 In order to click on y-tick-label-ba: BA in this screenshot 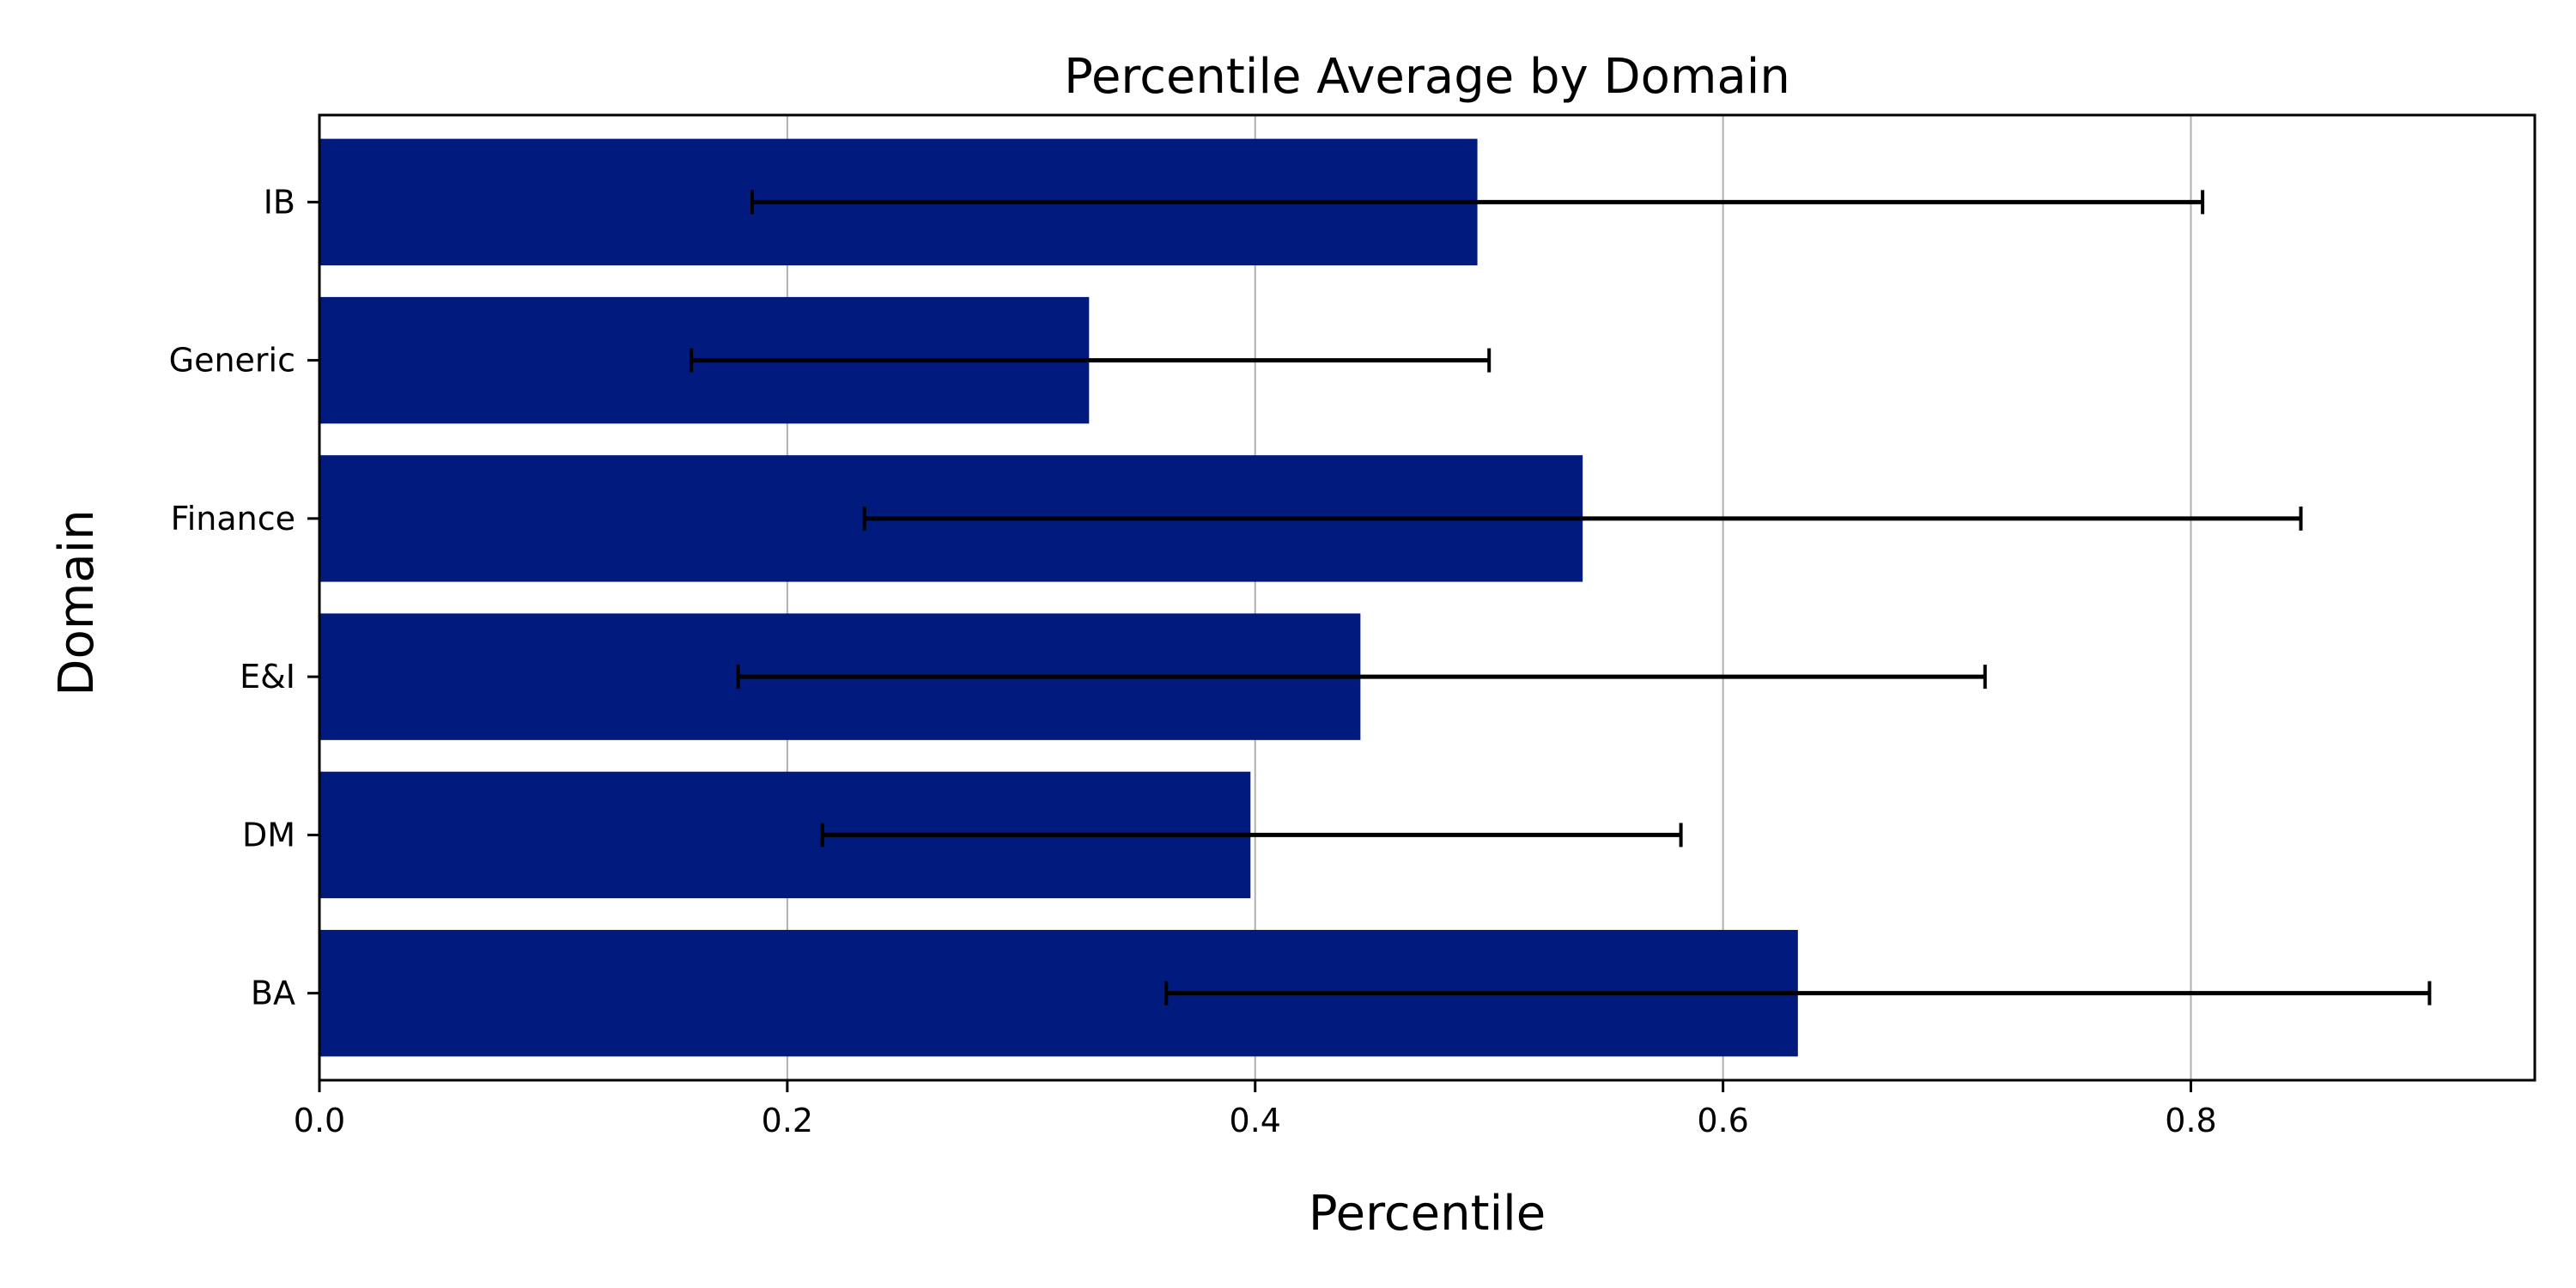, I will do `click(273, 994)`.